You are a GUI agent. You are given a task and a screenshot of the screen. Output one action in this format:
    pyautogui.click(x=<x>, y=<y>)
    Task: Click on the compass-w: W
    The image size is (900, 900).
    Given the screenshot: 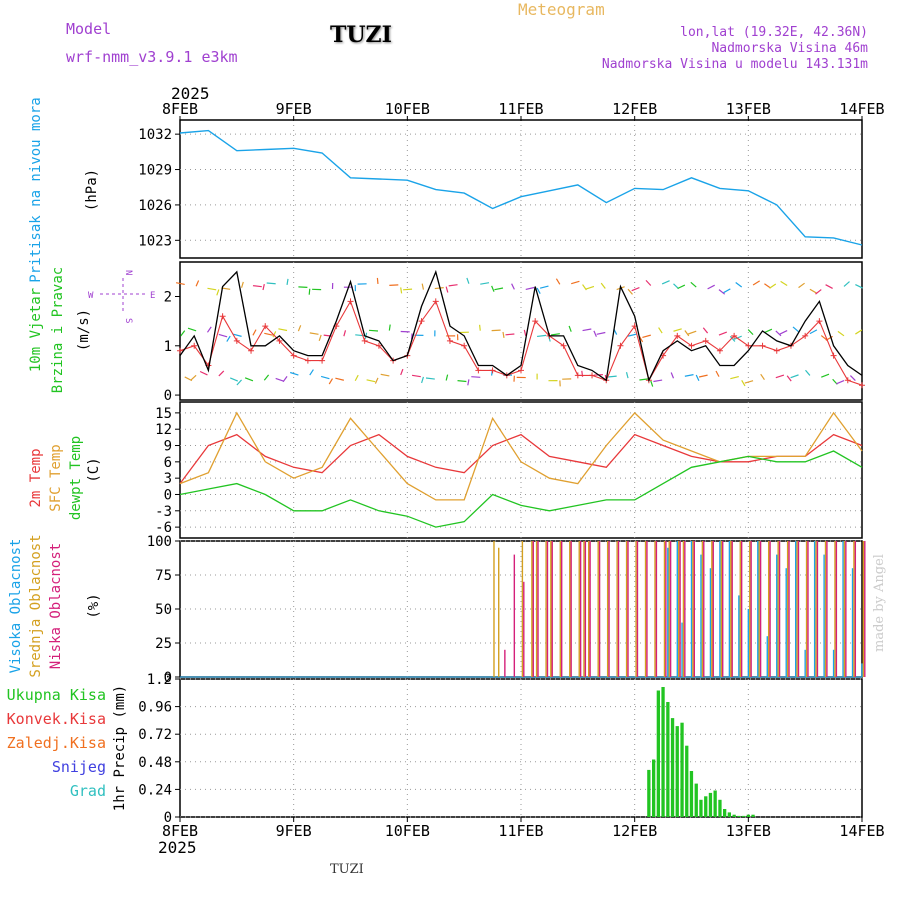 What is the action you would take?
    pyautogui.click(x=91, y=296)
    